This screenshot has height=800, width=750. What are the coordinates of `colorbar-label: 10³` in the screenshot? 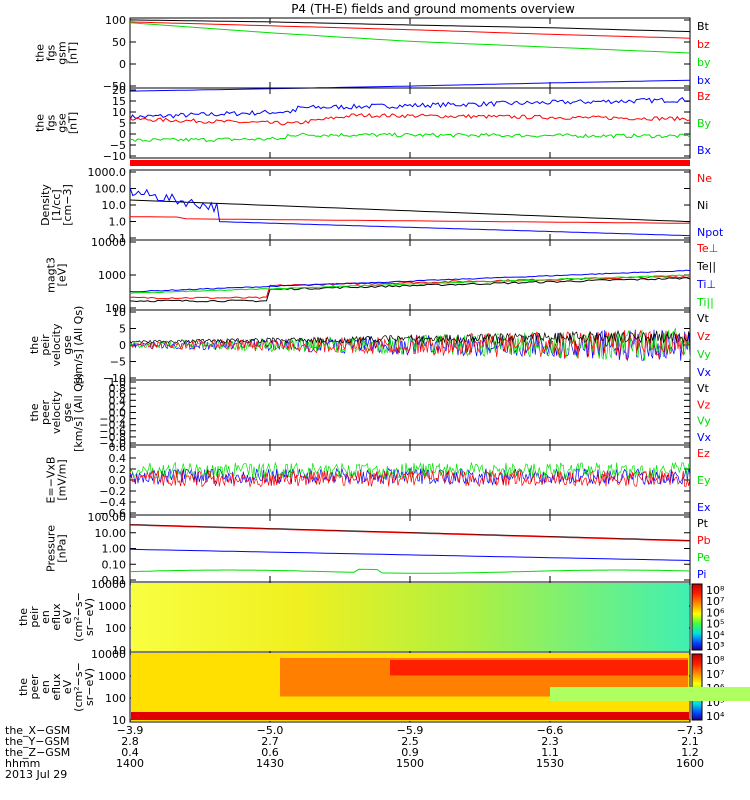 It's located at (715, 646).